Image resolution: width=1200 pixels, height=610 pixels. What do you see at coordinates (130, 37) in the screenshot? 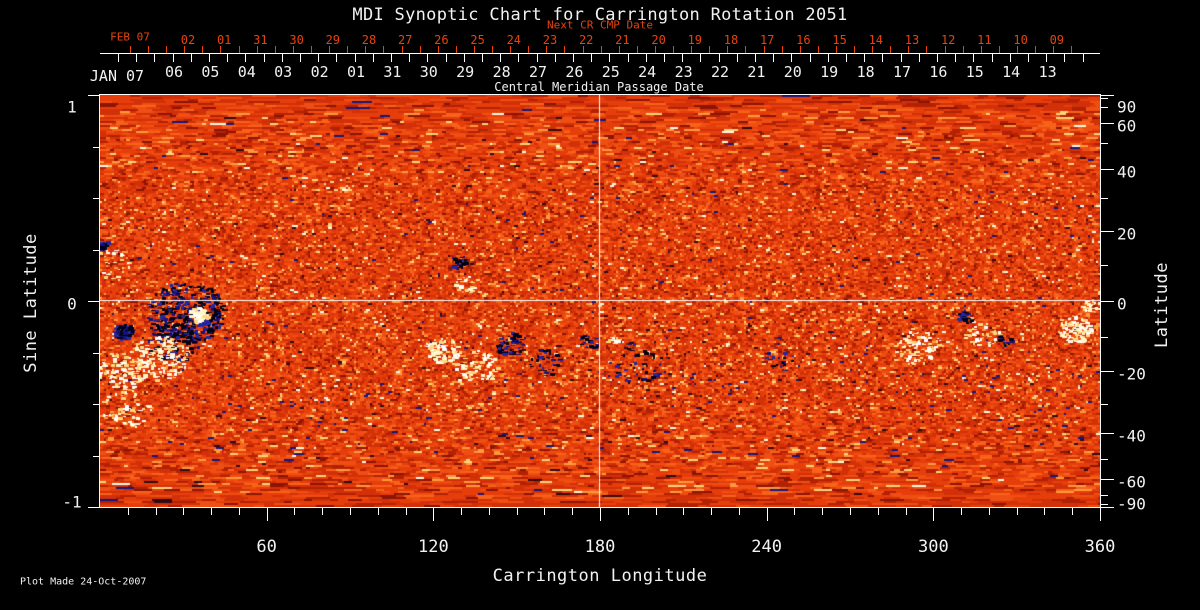
I see `next-cr-month-label: FEB 07` at bounding box center [130, 37].